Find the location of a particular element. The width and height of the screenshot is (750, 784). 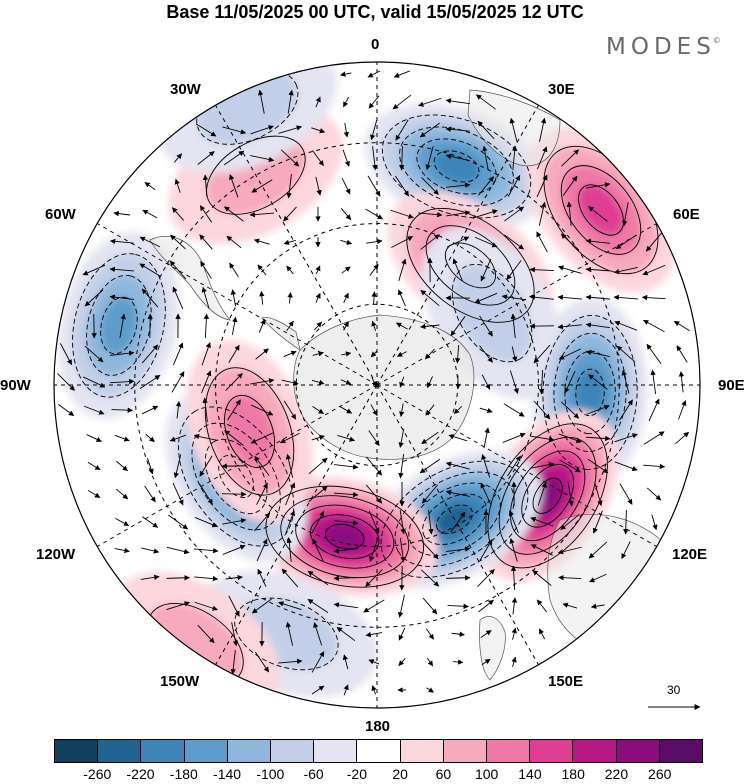

label-lon-30e: 30E is located at coordinates (561, 89).